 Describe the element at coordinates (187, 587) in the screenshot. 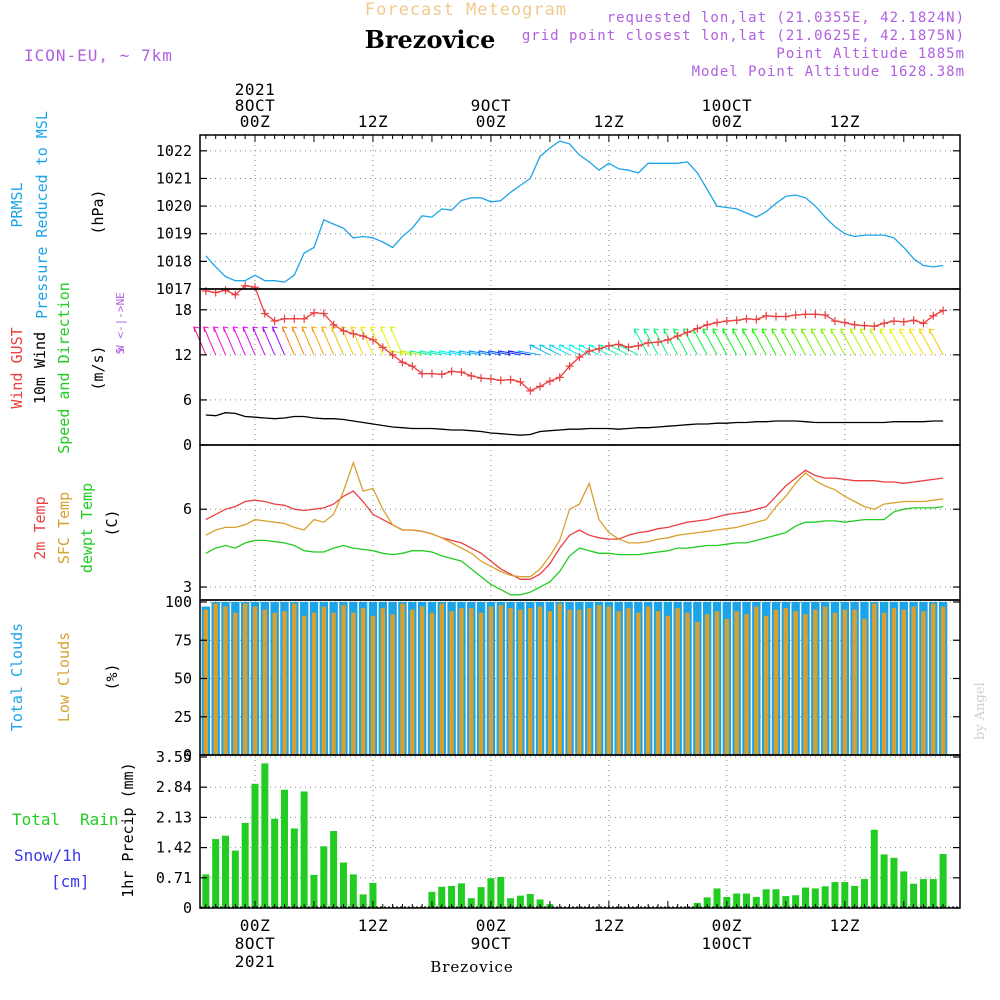

I see `ytick-label-temperature: 3` at that location.